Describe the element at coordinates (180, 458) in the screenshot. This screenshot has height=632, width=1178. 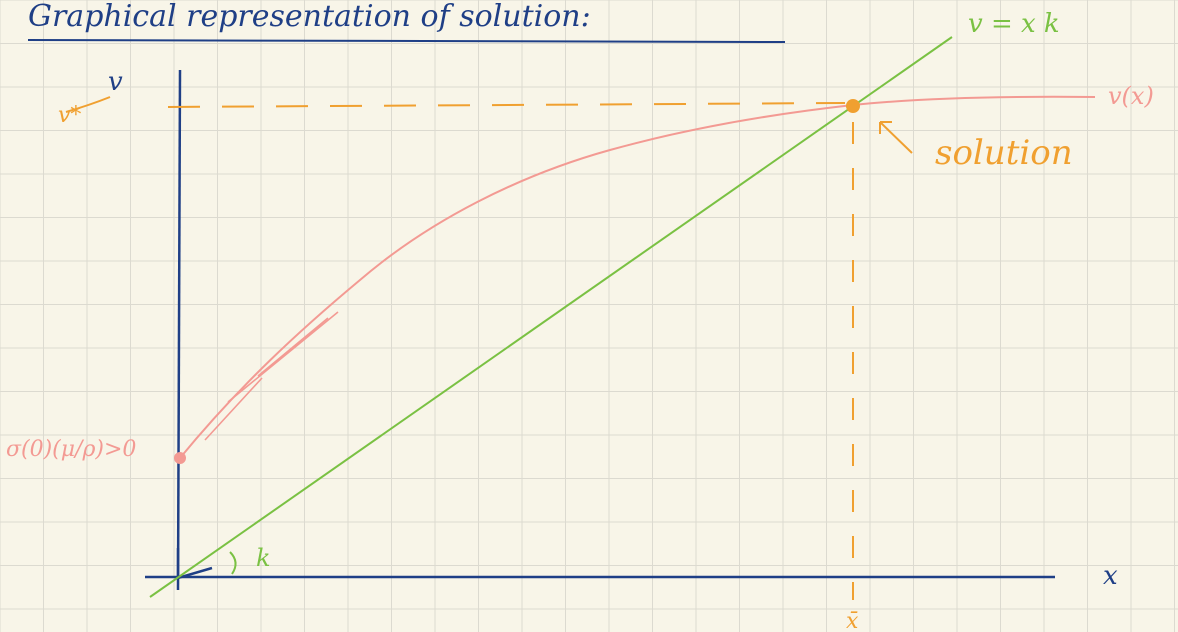
I see `intercept-point` at that location.